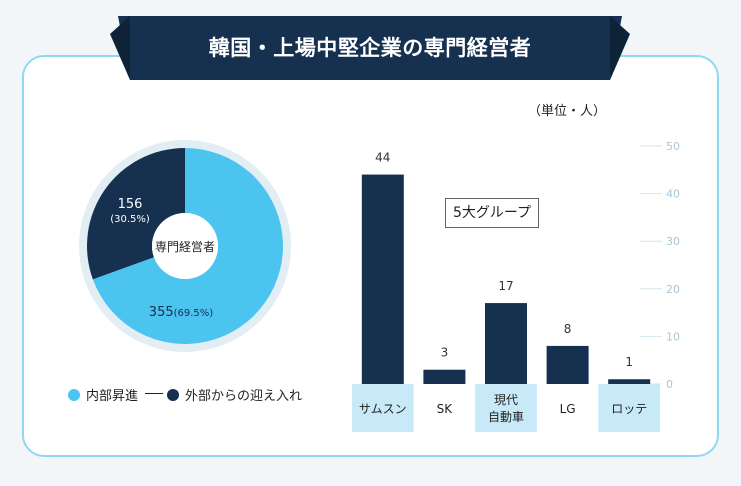  I want to click on chart-title: 韓国・上場中堅企業の専門経営者, so click(370, 48).